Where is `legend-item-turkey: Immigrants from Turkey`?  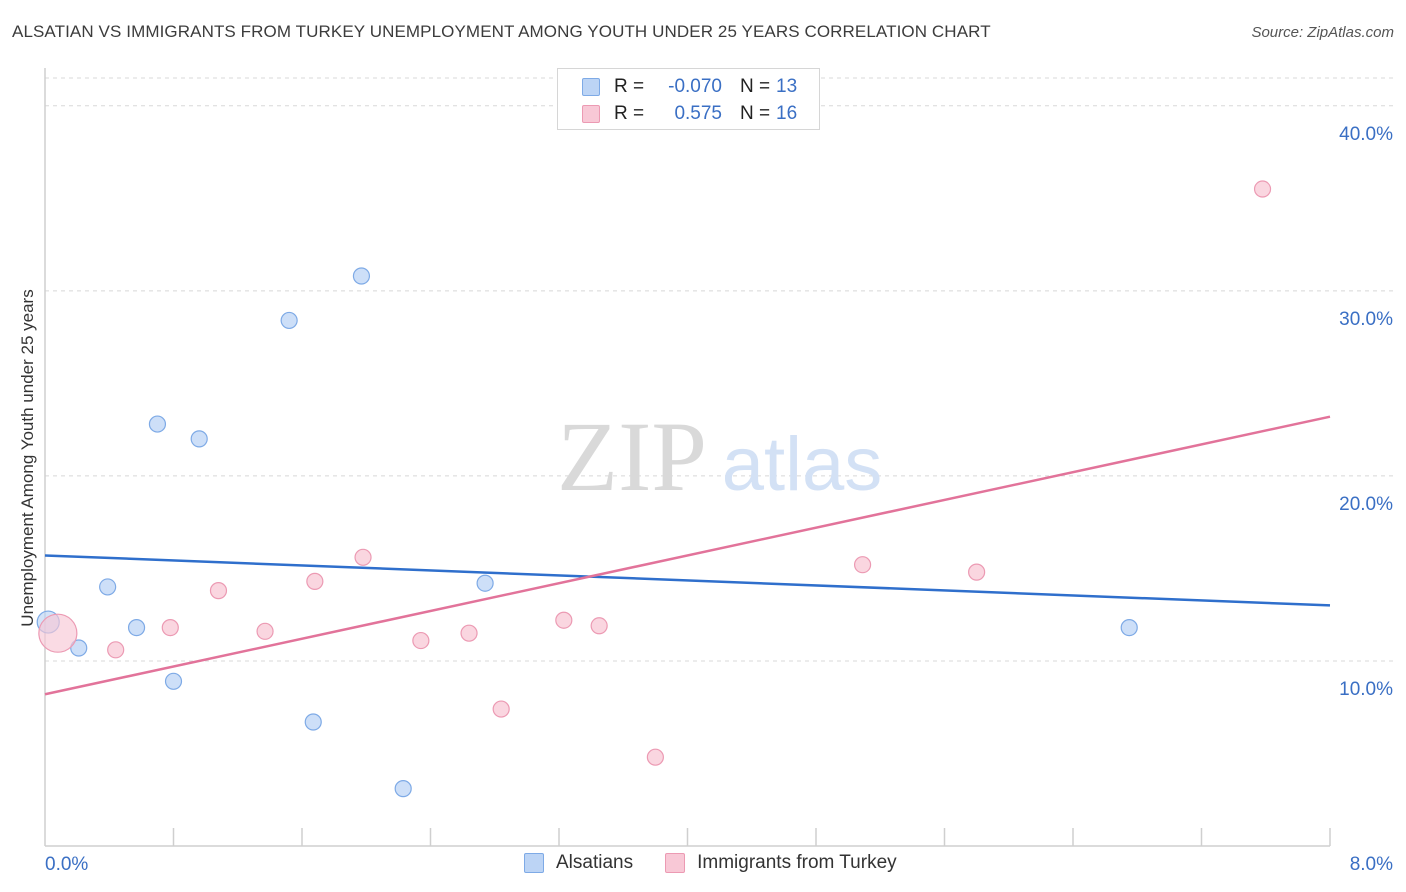 legend-item-turkey: Immigrants from Turkey is located at coordinates (781, 863).